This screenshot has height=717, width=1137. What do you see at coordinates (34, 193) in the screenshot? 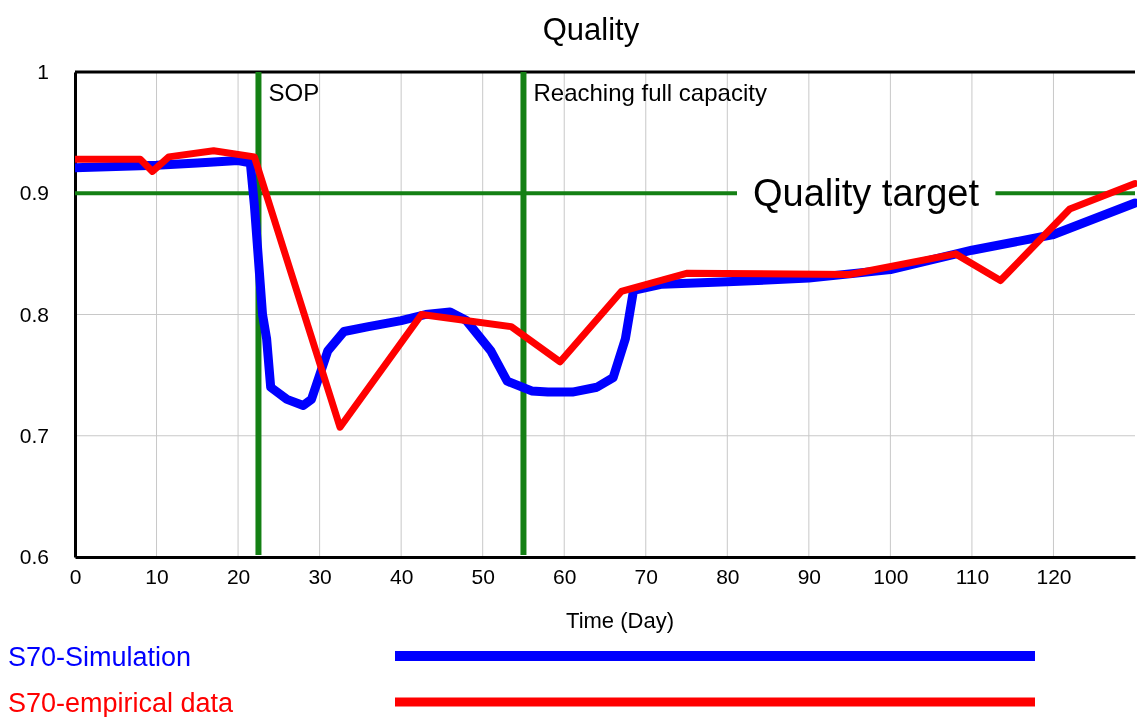
I see `y-tick-label: 0.9` at bounding box center [34, 193].